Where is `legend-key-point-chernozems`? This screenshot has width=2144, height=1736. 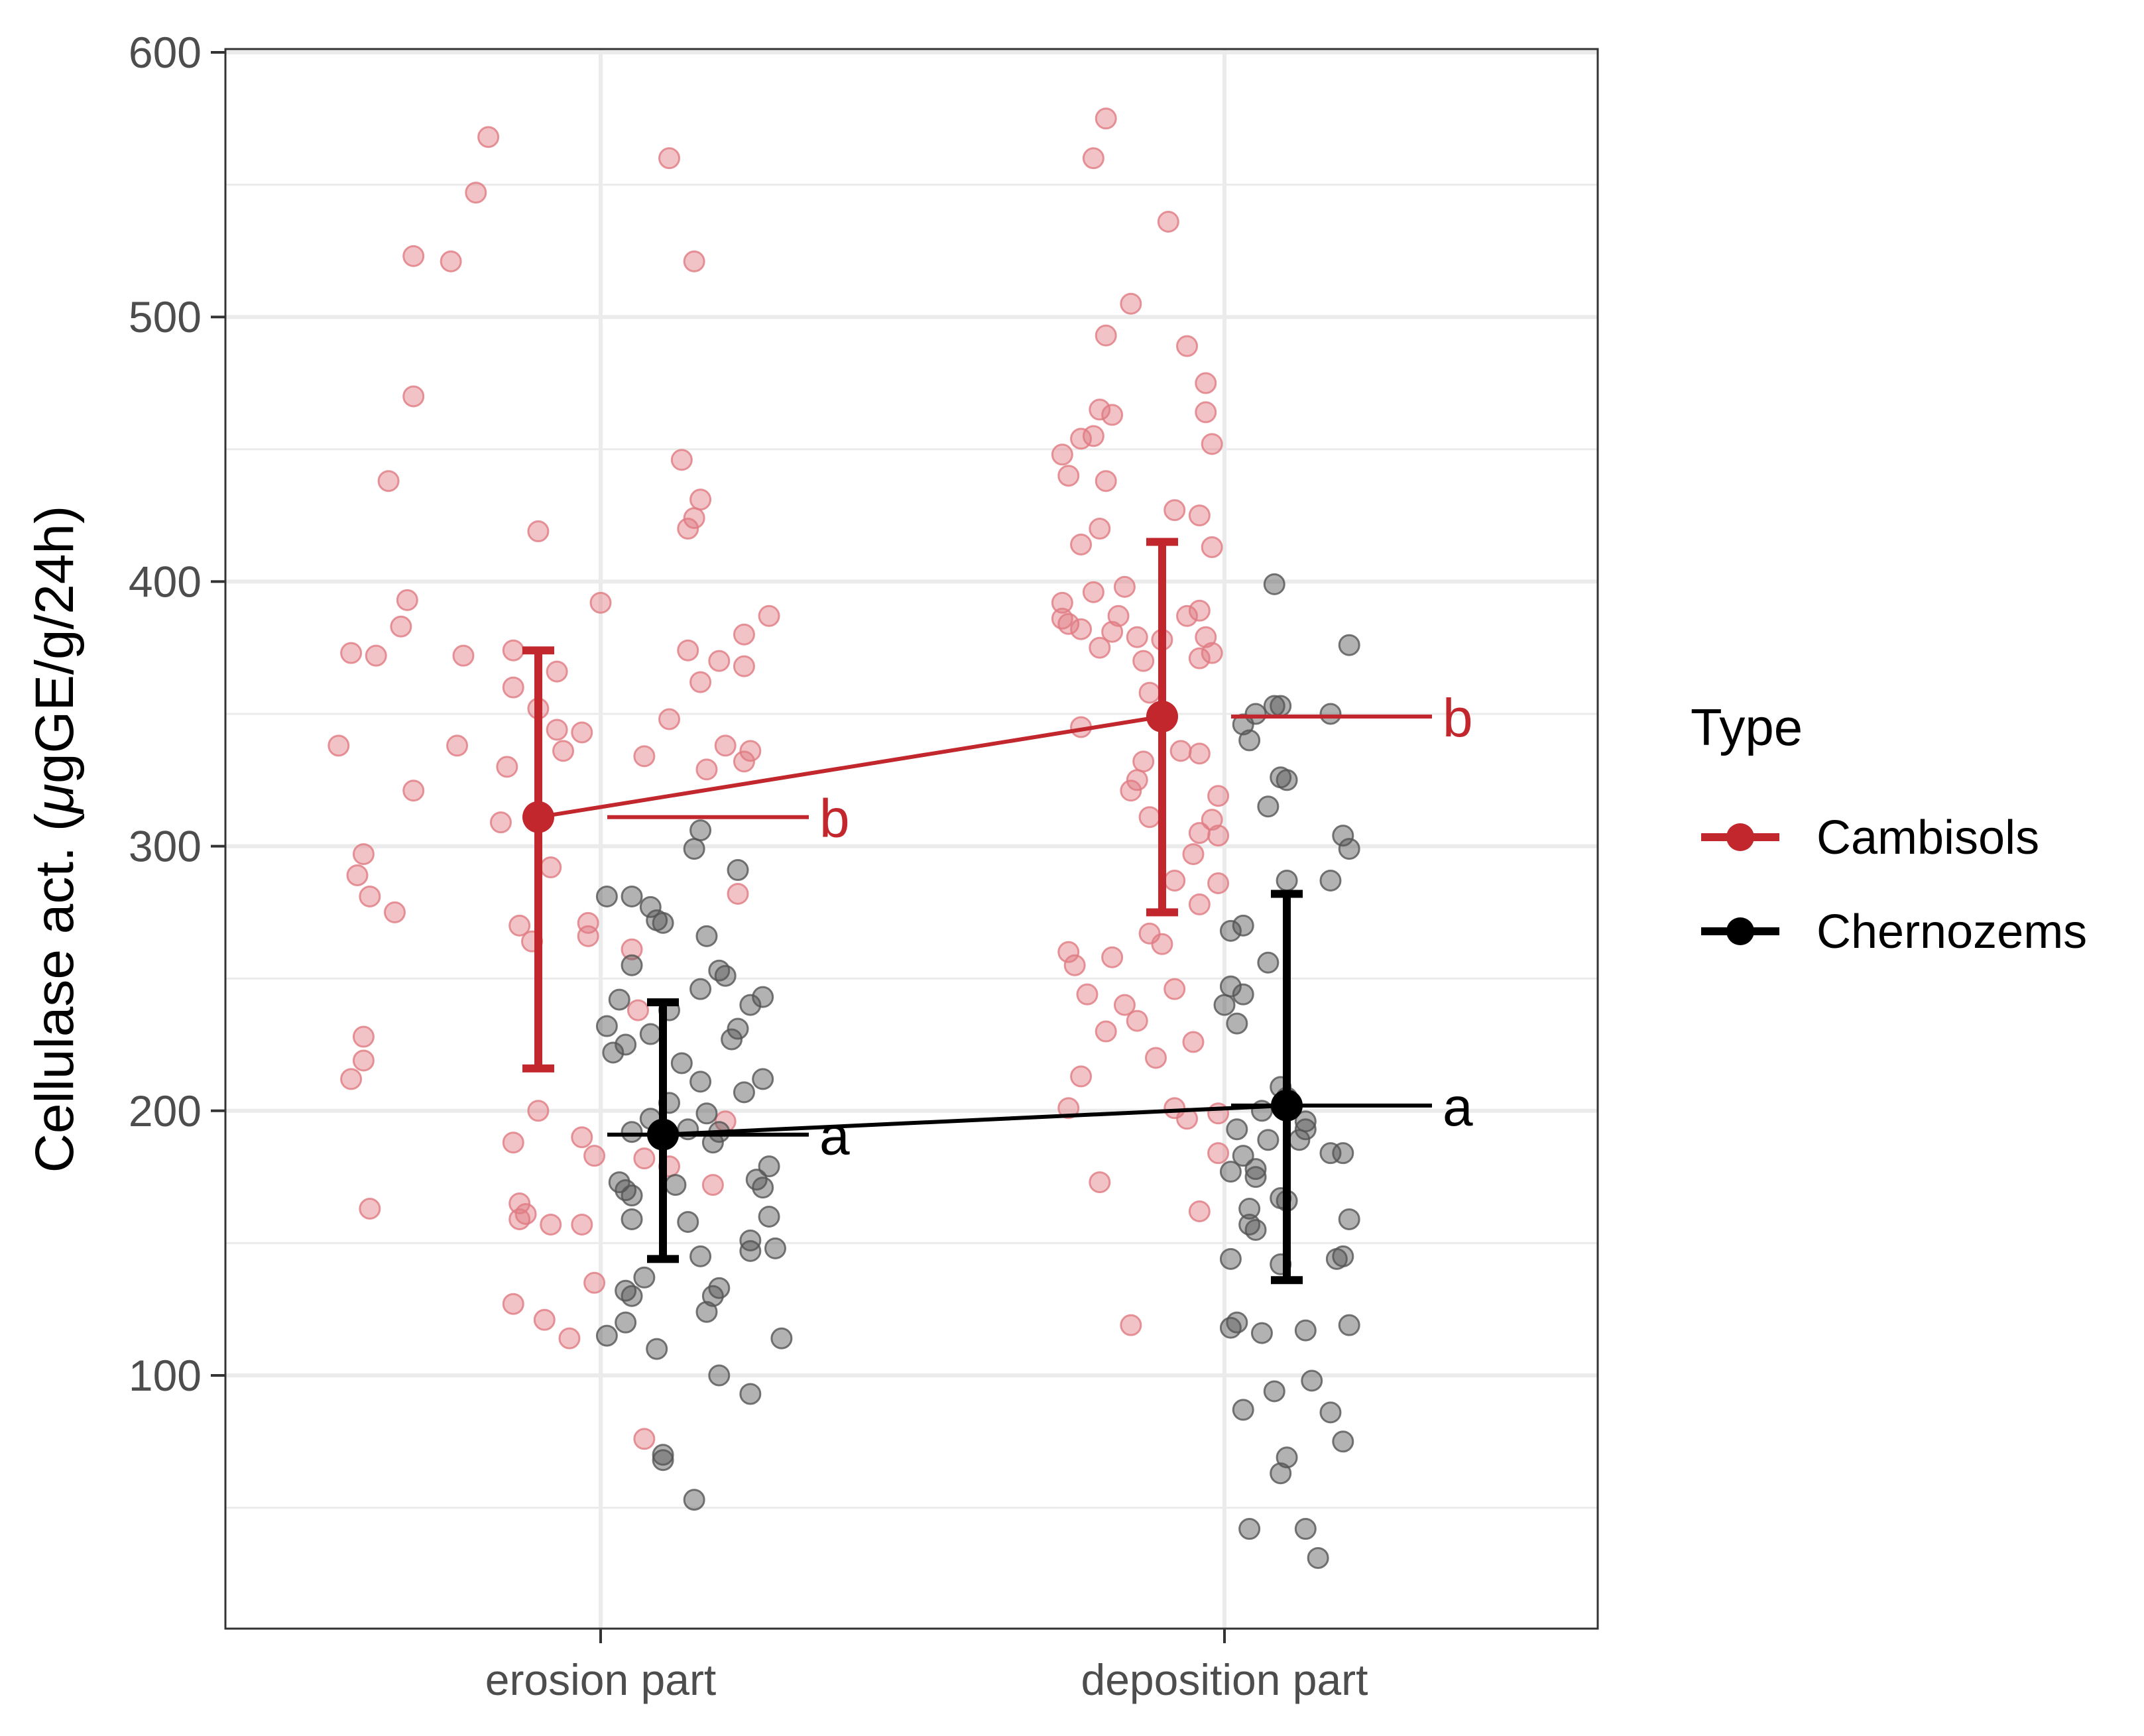
legend-key-point-chernozems is located at coordinates (1740, 931).